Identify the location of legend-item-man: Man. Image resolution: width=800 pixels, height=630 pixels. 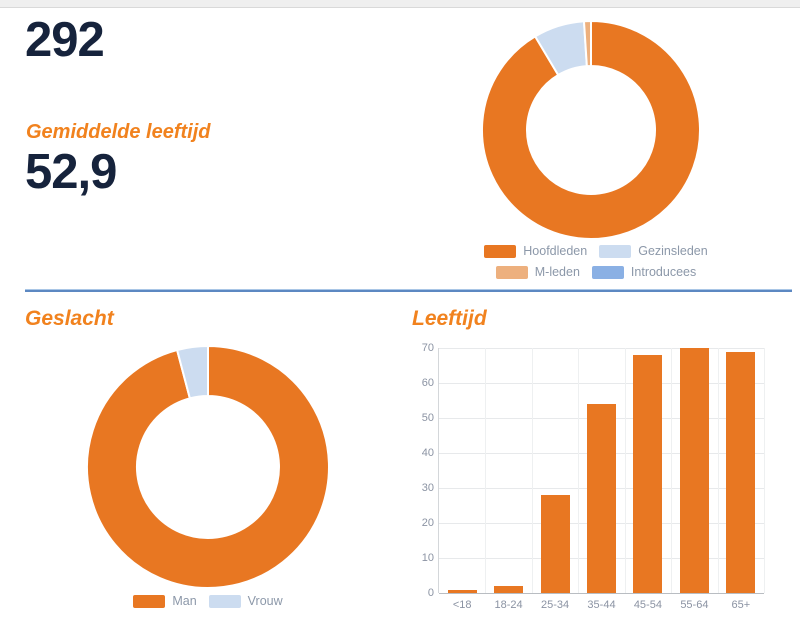
(165, 601).